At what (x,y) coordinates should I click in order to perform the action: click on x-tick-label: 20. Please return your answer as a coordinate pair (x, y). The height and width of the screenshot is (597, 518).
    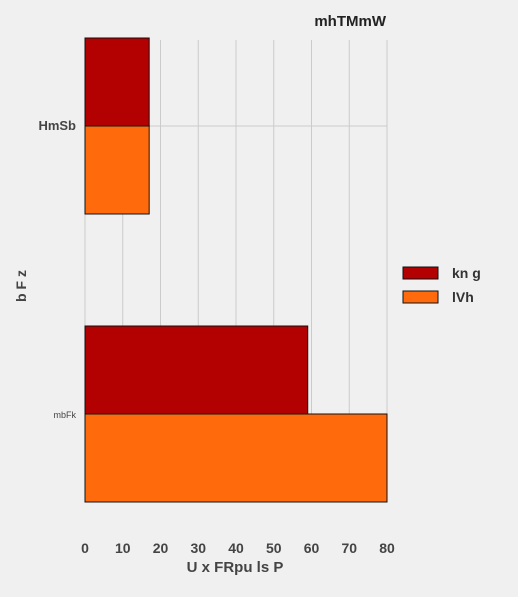
    Looking at the image, I should click on (161, 548).